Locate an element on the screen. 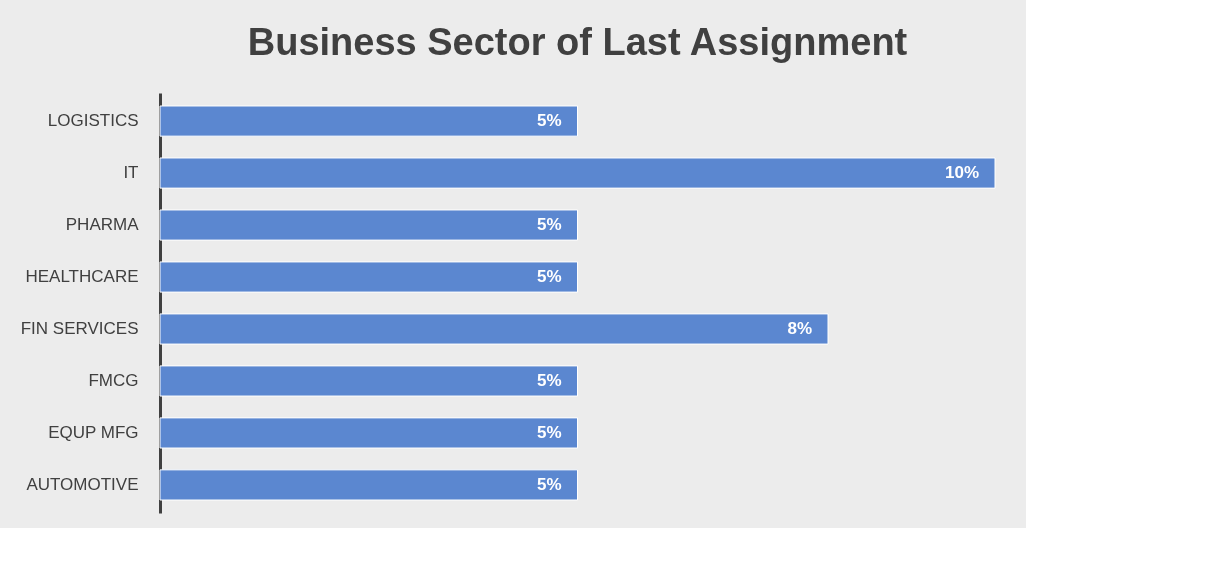  data-label: 10% is located at coordinates (961, 173).